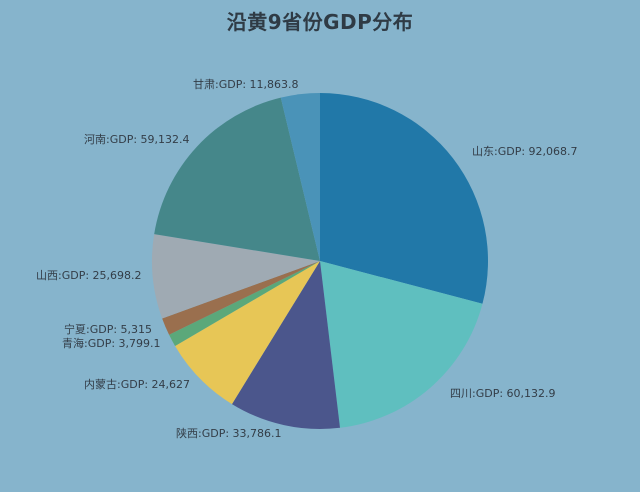 The image size is (640, 492). I want to click on slice-label-3: 内蒙古:GDP: 24,627, so click(137, 384).